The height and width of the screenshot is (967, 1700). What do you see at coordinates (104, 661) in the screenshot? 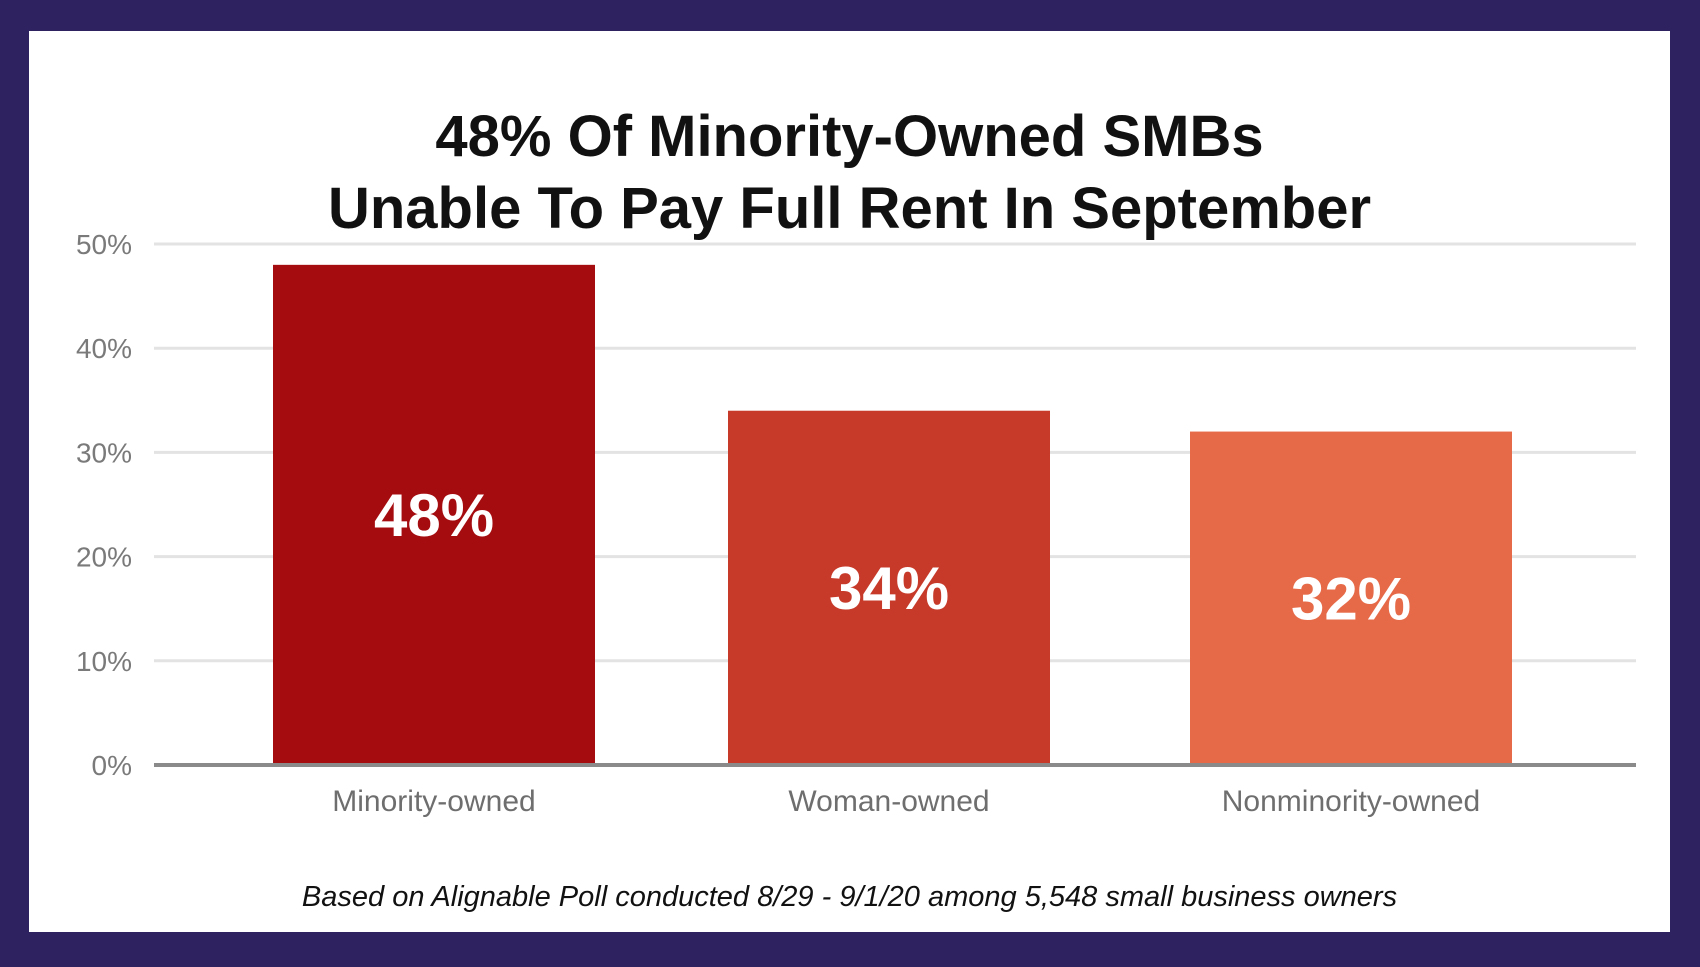
I see `y-tick-label: 10%` at bounding box center [104, 661].